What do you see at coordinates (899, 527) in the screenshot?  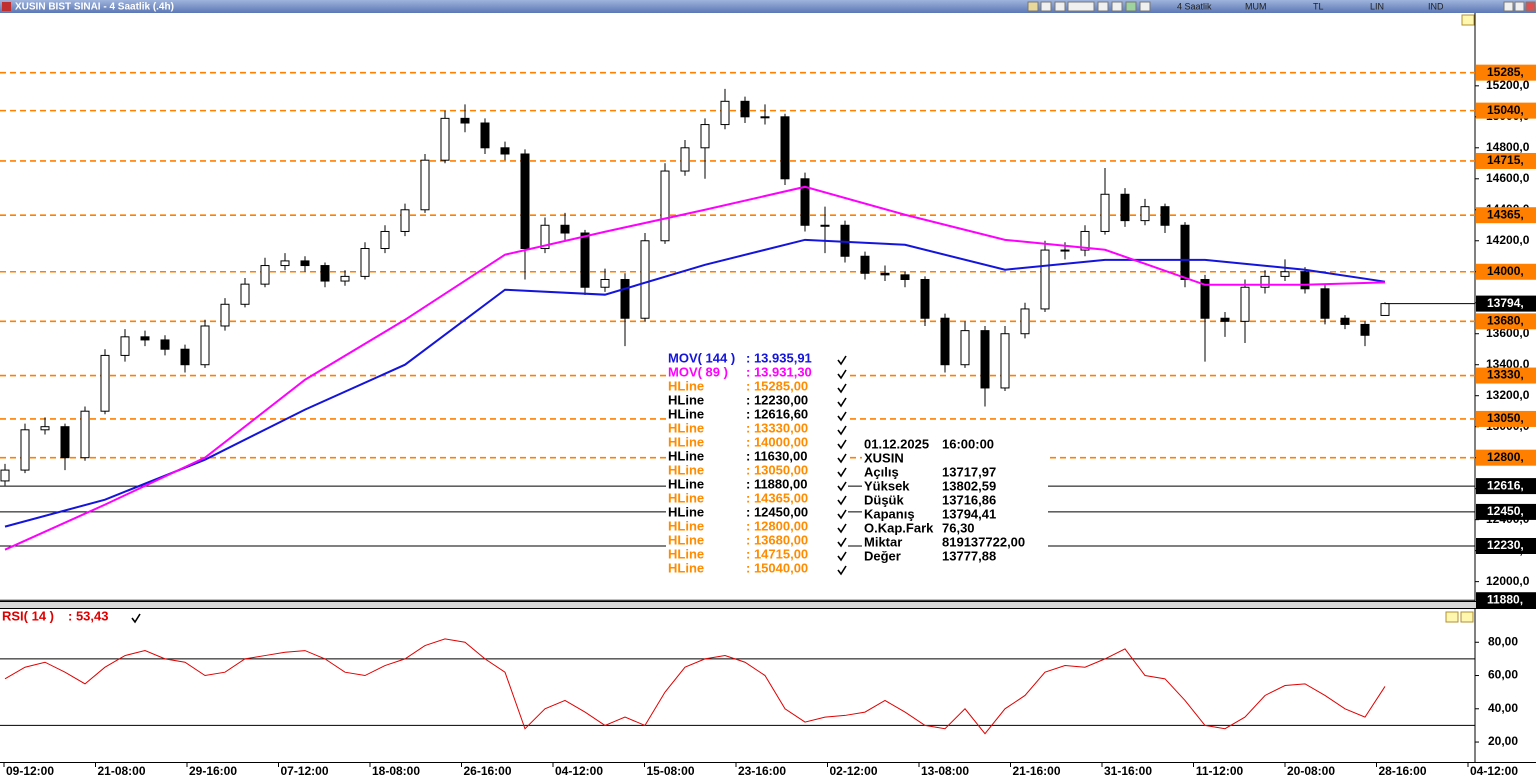 I see `info-label: O.Kap.Fark` at bounding box center [899, 527].